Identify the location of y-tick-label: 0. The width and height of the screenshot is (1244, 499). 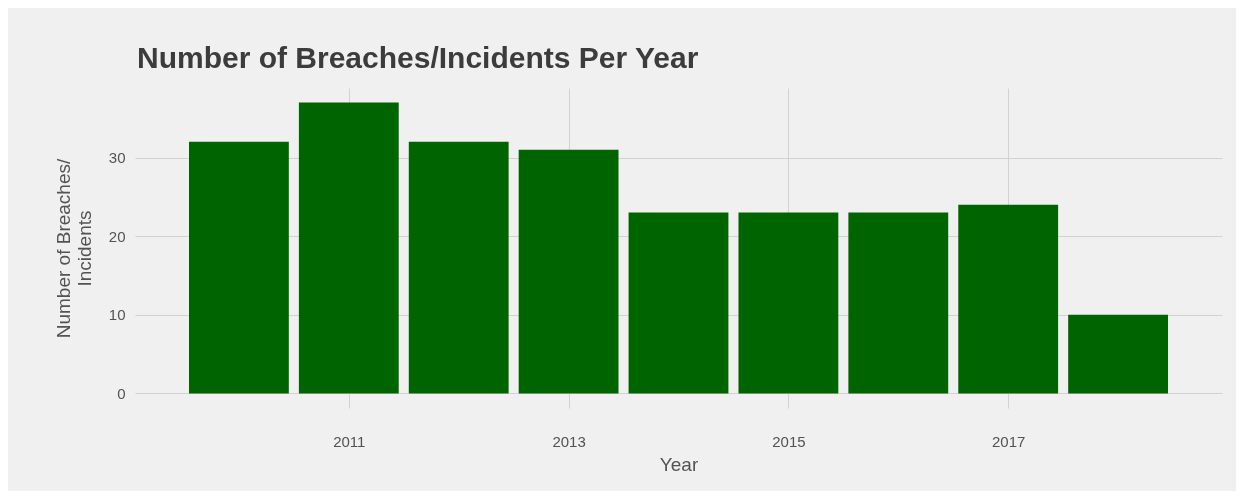
(121, 393).